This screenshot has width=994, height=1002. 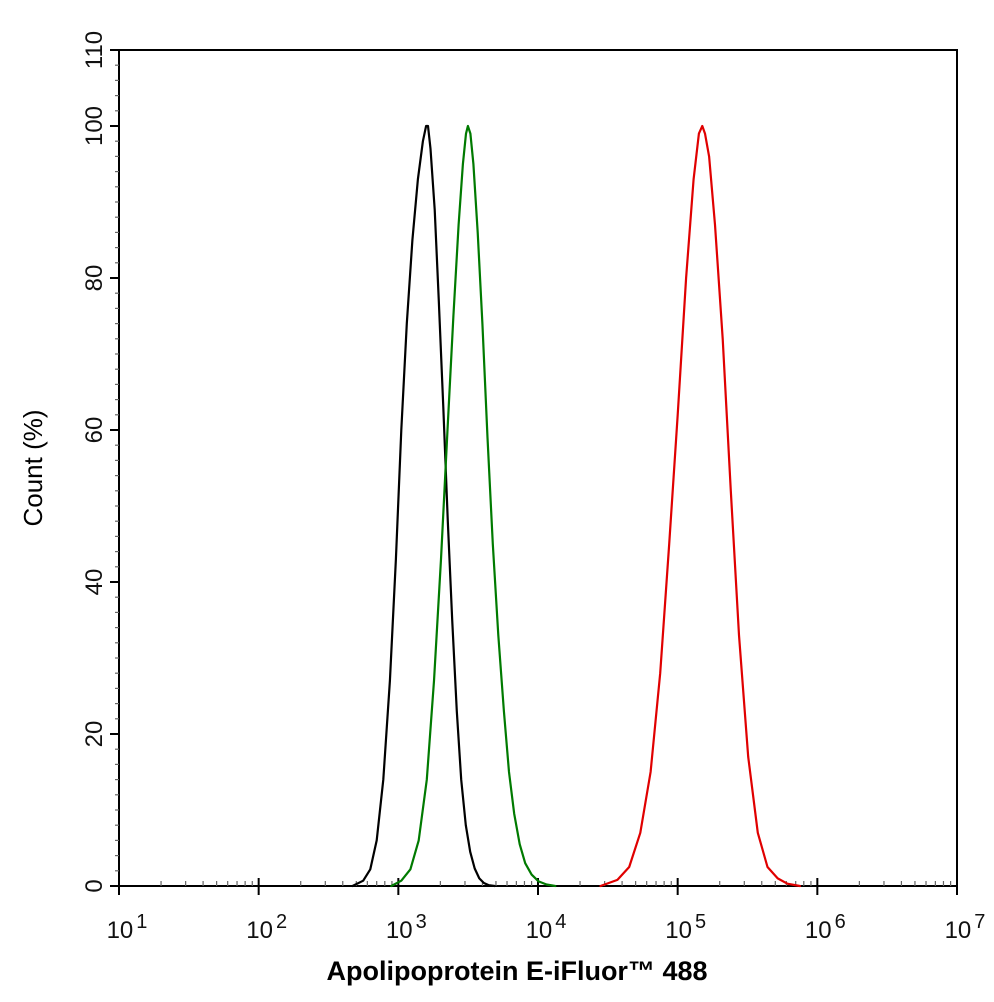 I want to click on x-tick-label: 10 2, so click(x=266, y=927).